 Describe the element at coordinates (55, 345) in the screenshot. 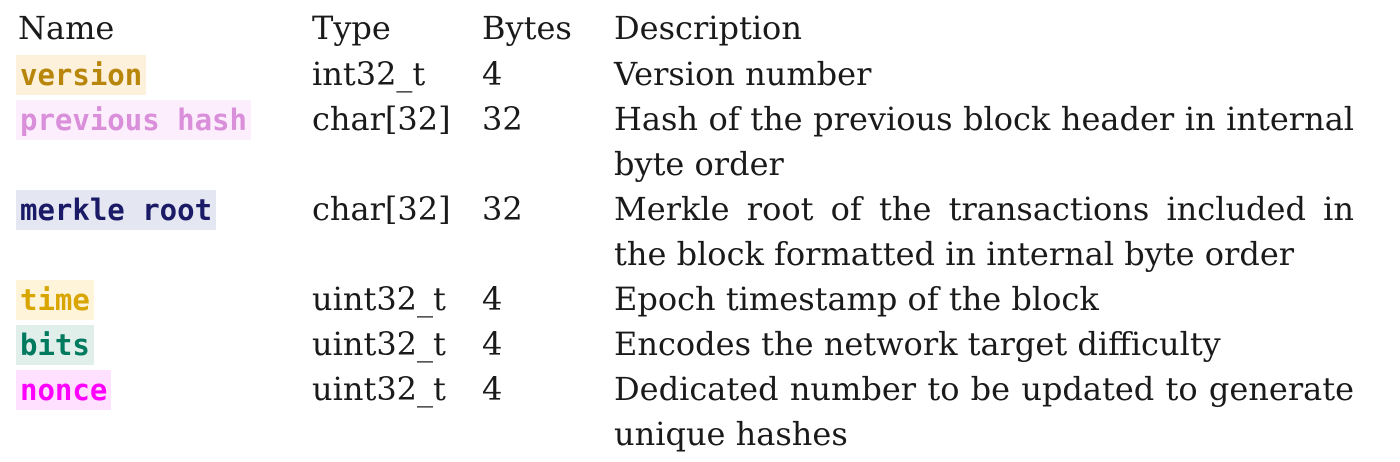

I see `field-name-bits: bits` at that location.